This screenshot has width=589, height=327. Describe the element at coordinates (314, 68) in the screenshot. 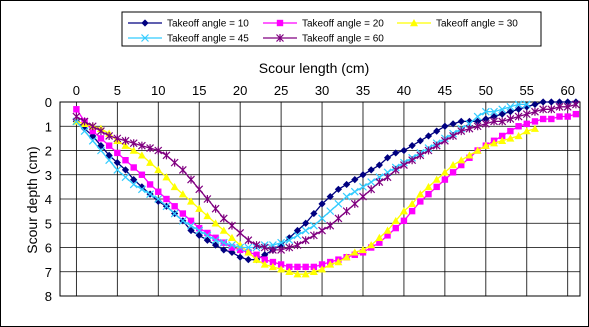

I see `x-axis-title: Scour length (cm)` at that location.